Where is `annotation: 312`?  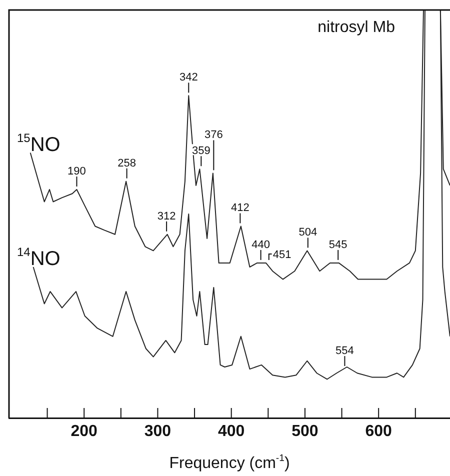
annotation: 312 is located at coordinates (166, 216).